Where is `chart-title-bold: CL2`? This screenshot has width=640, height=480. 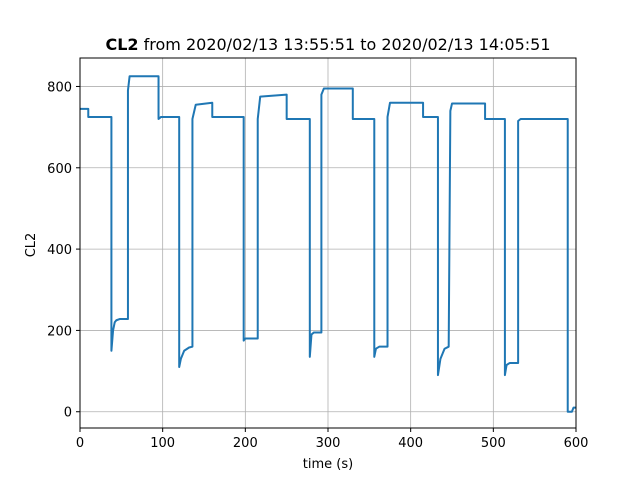 chart-title-bold: CL2 is located at coordinates (121, 44).